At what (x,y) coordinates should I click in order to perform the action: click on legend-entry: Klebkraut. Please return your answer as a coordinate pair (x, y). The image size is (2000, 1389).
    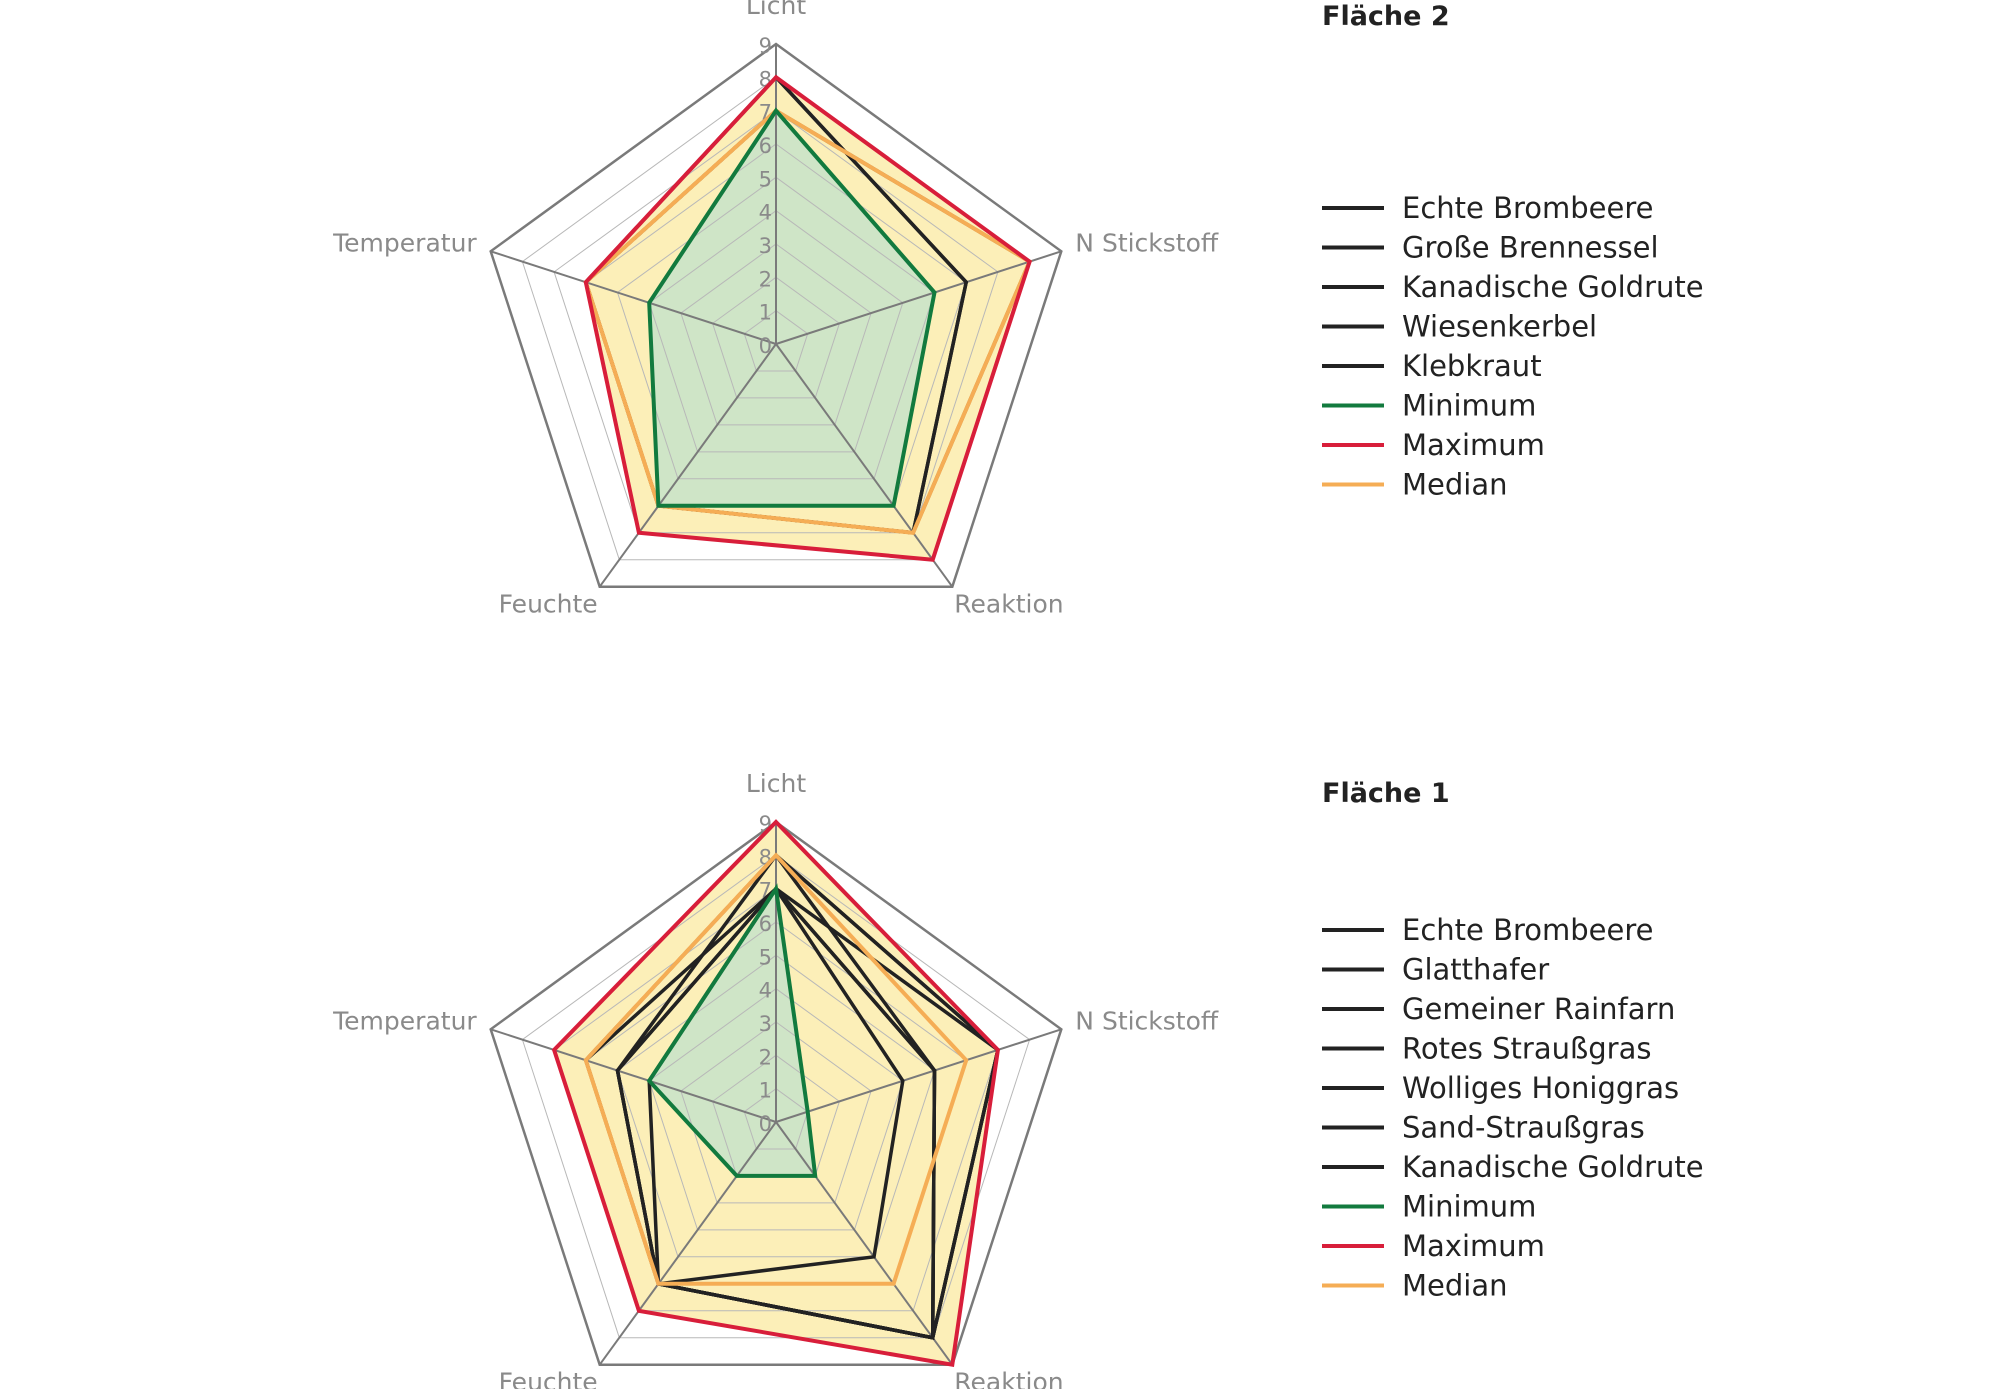
    Looking at the image, I should click on (1472, 366).